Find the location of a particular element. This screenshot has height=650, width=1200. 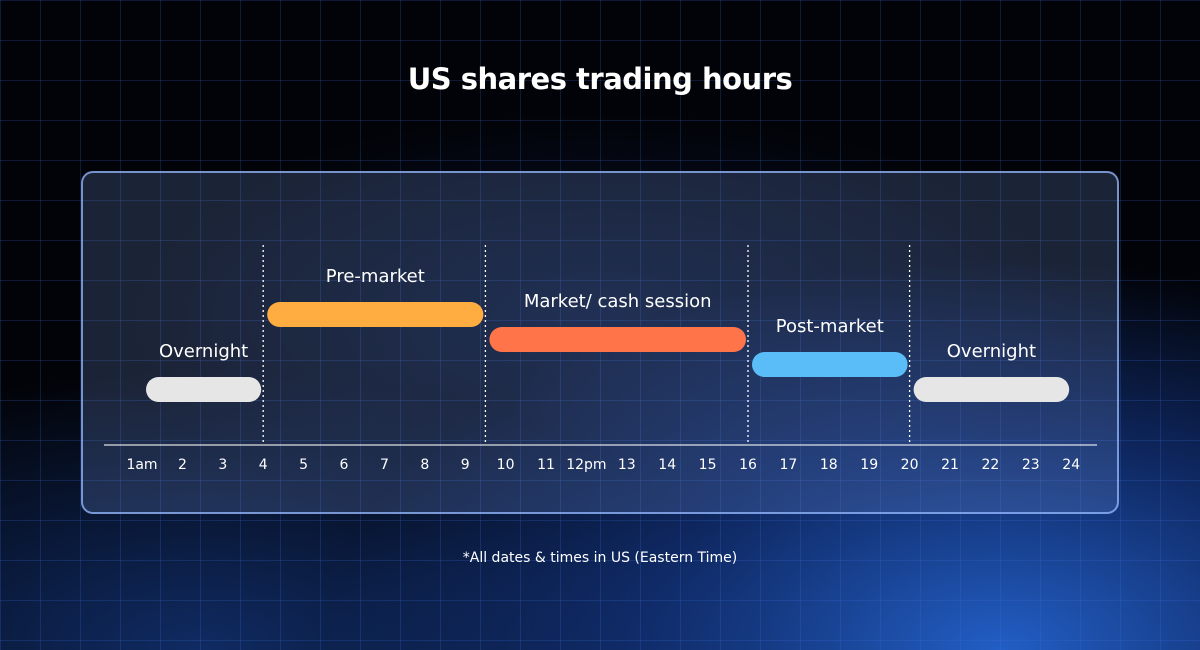

footnote: *All dates & times in US (Eastern Time) is located at coordinates (600, 558).